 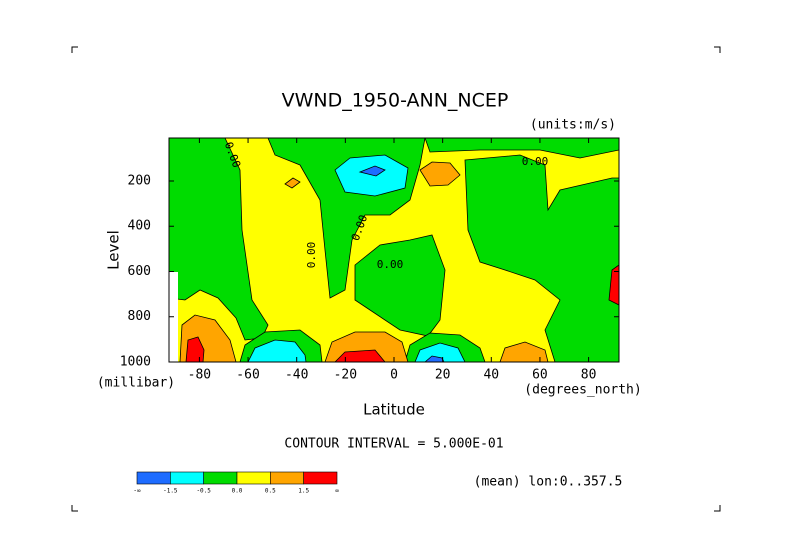 I want to click on y-axis-label: Level, so click(x=114, y=250).